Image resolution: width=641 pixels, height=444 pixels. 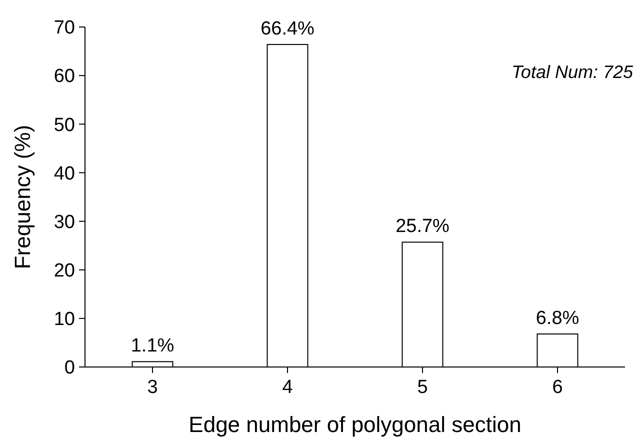 What do you see at coordinates (64, 28) in the screenshot?
I see `y-tick-label: 70` at bounding box center [64, 28].